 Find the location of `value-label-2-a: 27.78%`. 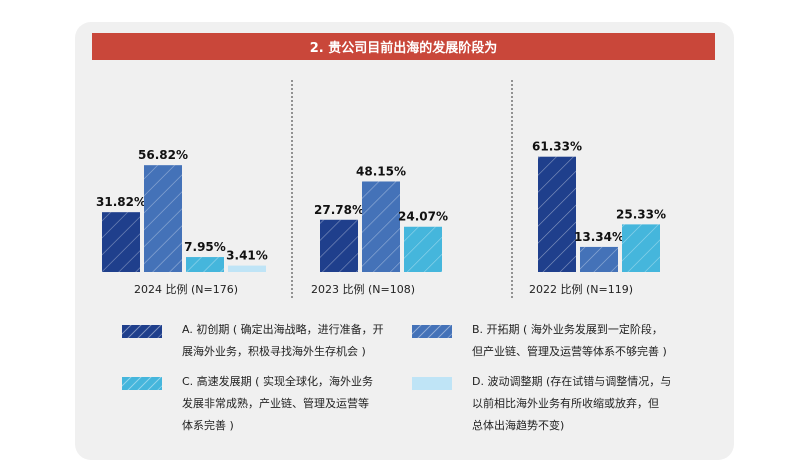

value-label-2-a: 27.78% is located at coordinates (339, 210).